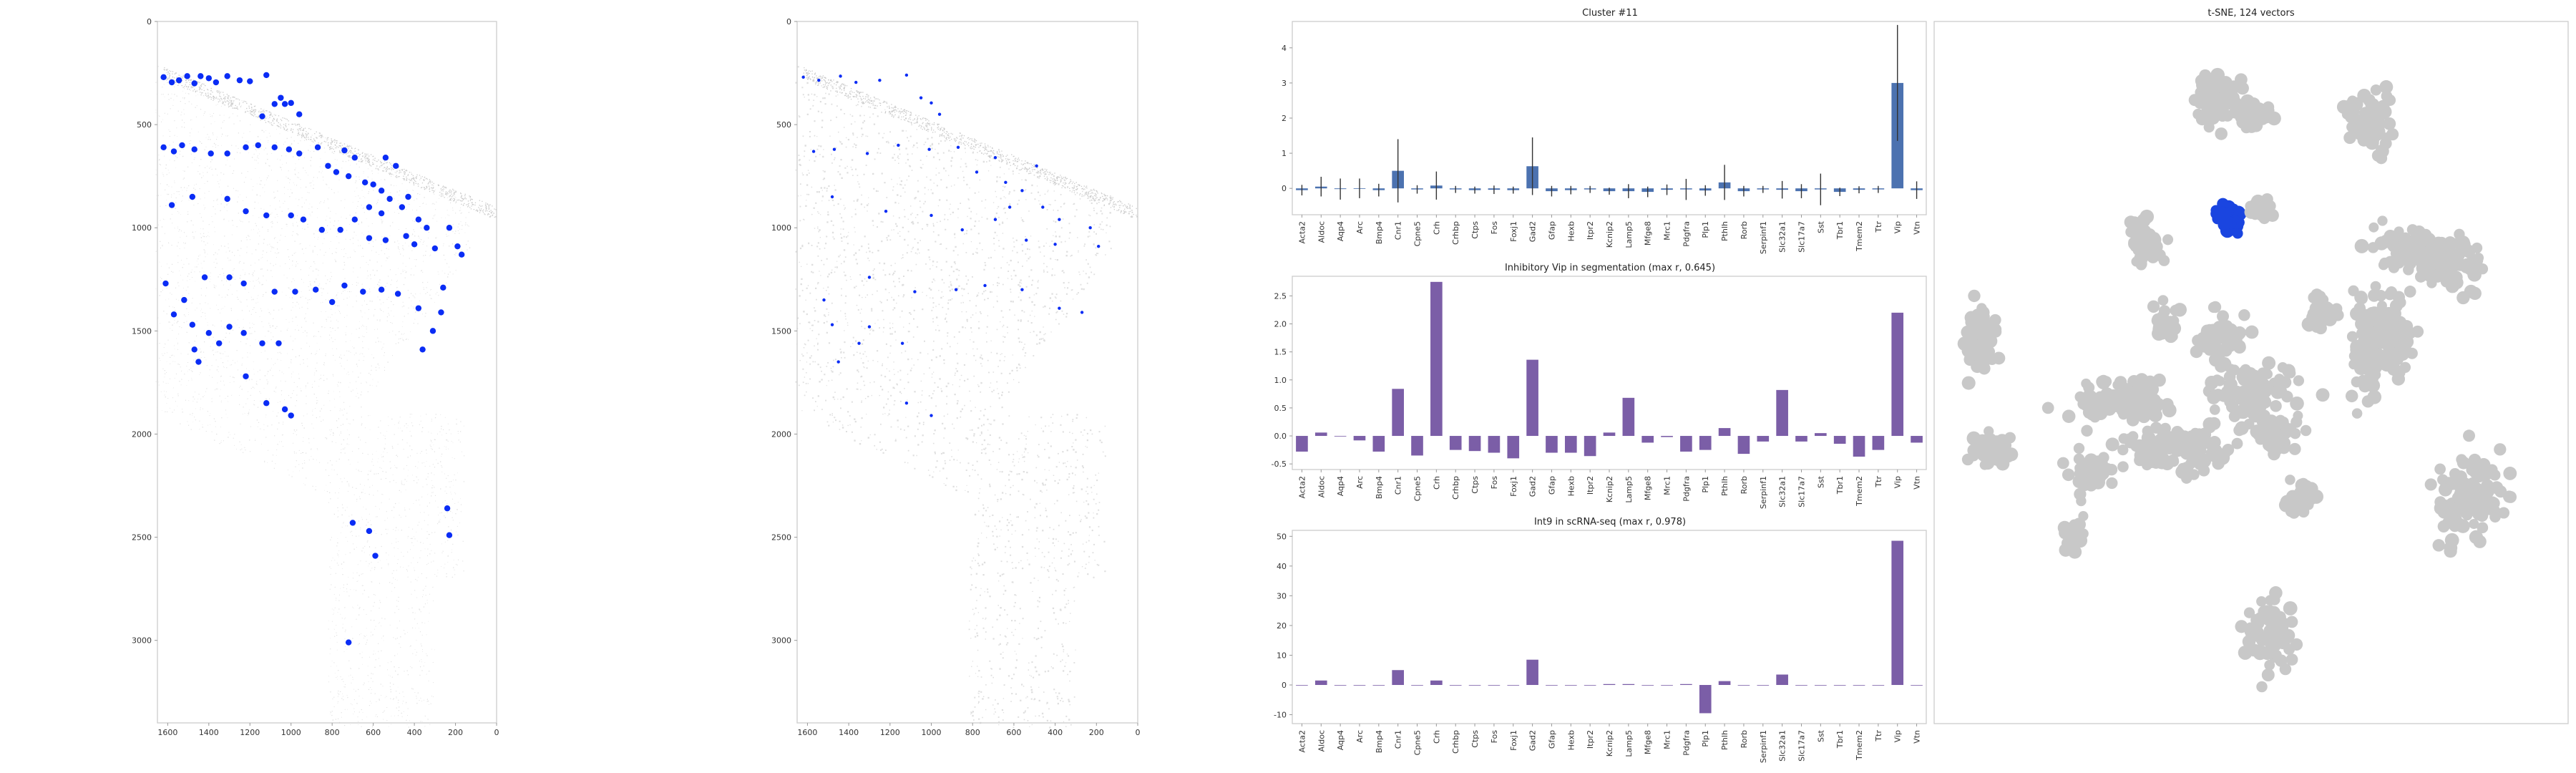  I want to click on x-tick-label: 1600, so click(807, 732).